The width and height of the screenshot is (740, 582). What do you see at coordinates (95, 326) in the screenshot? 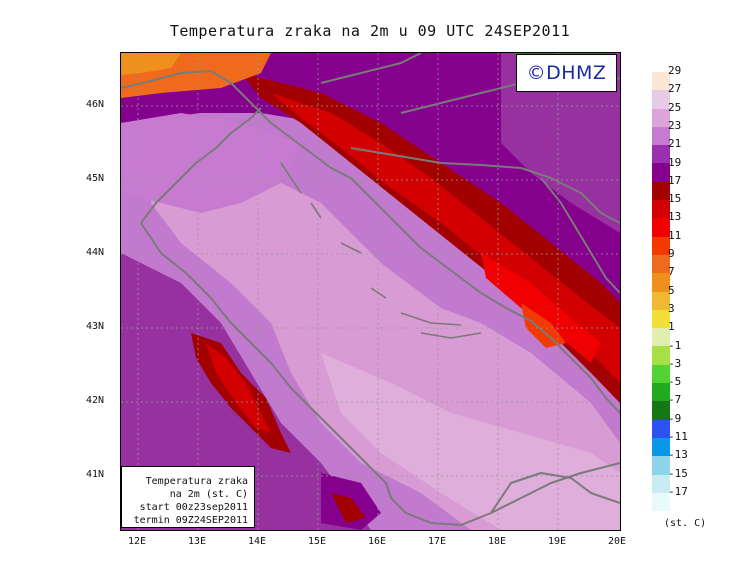
I see `lat-label-43n: 43N` at bounding box center [95, 326].